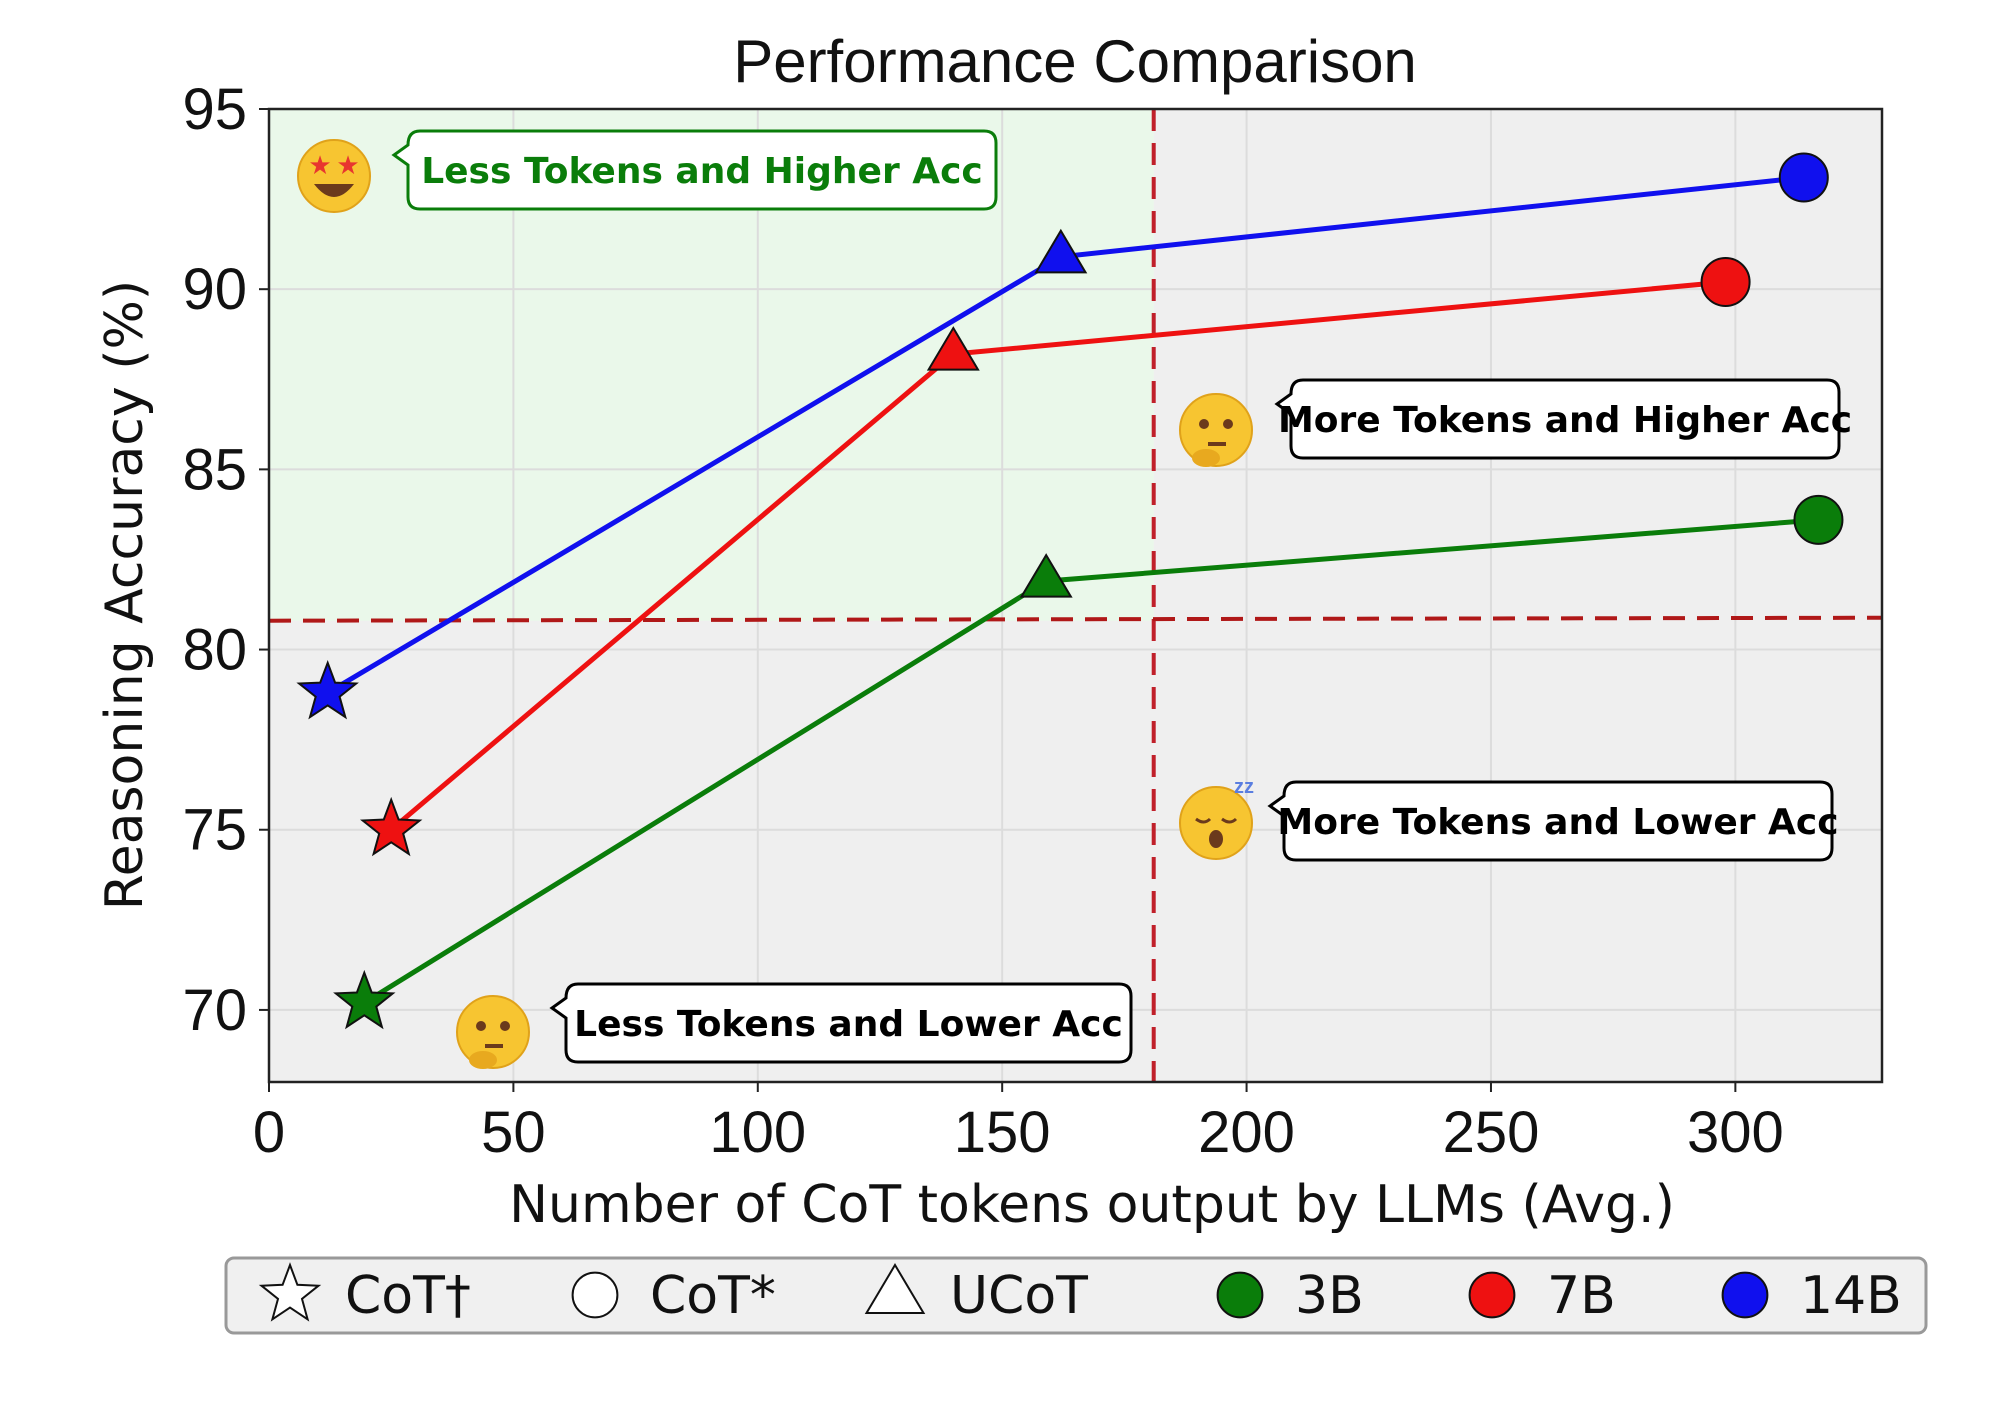 This screenshot has width=2016, height=1404. What do you see at coordinates (757, 1132) in the screenshot?
I see `x-tick-label: 100` at bounding box center [757, 1132].